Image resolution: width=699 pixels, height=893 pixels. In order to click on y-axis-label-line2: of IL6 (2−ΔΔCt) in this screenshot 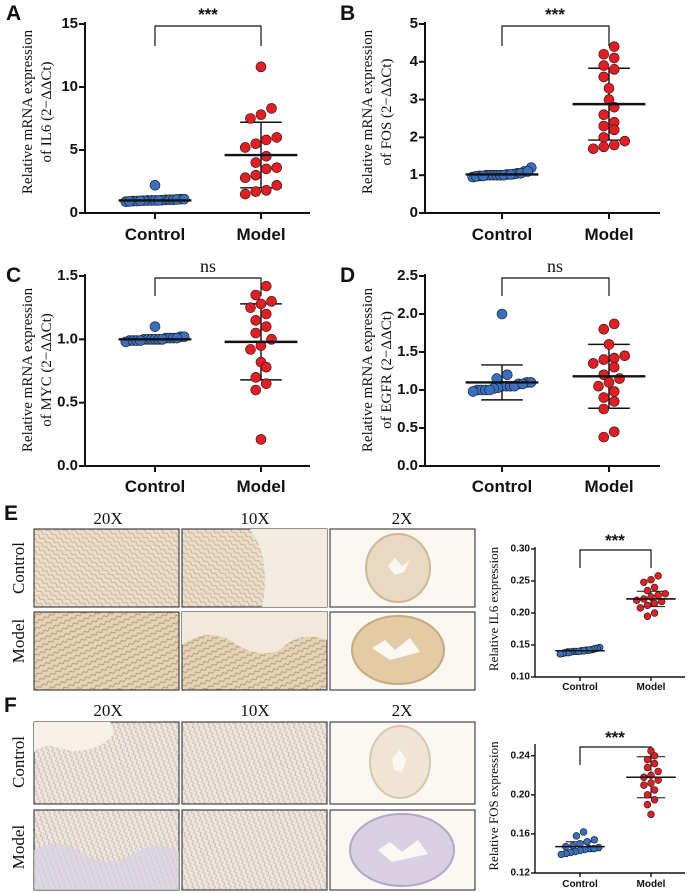, I will do `click(47, 111)`.